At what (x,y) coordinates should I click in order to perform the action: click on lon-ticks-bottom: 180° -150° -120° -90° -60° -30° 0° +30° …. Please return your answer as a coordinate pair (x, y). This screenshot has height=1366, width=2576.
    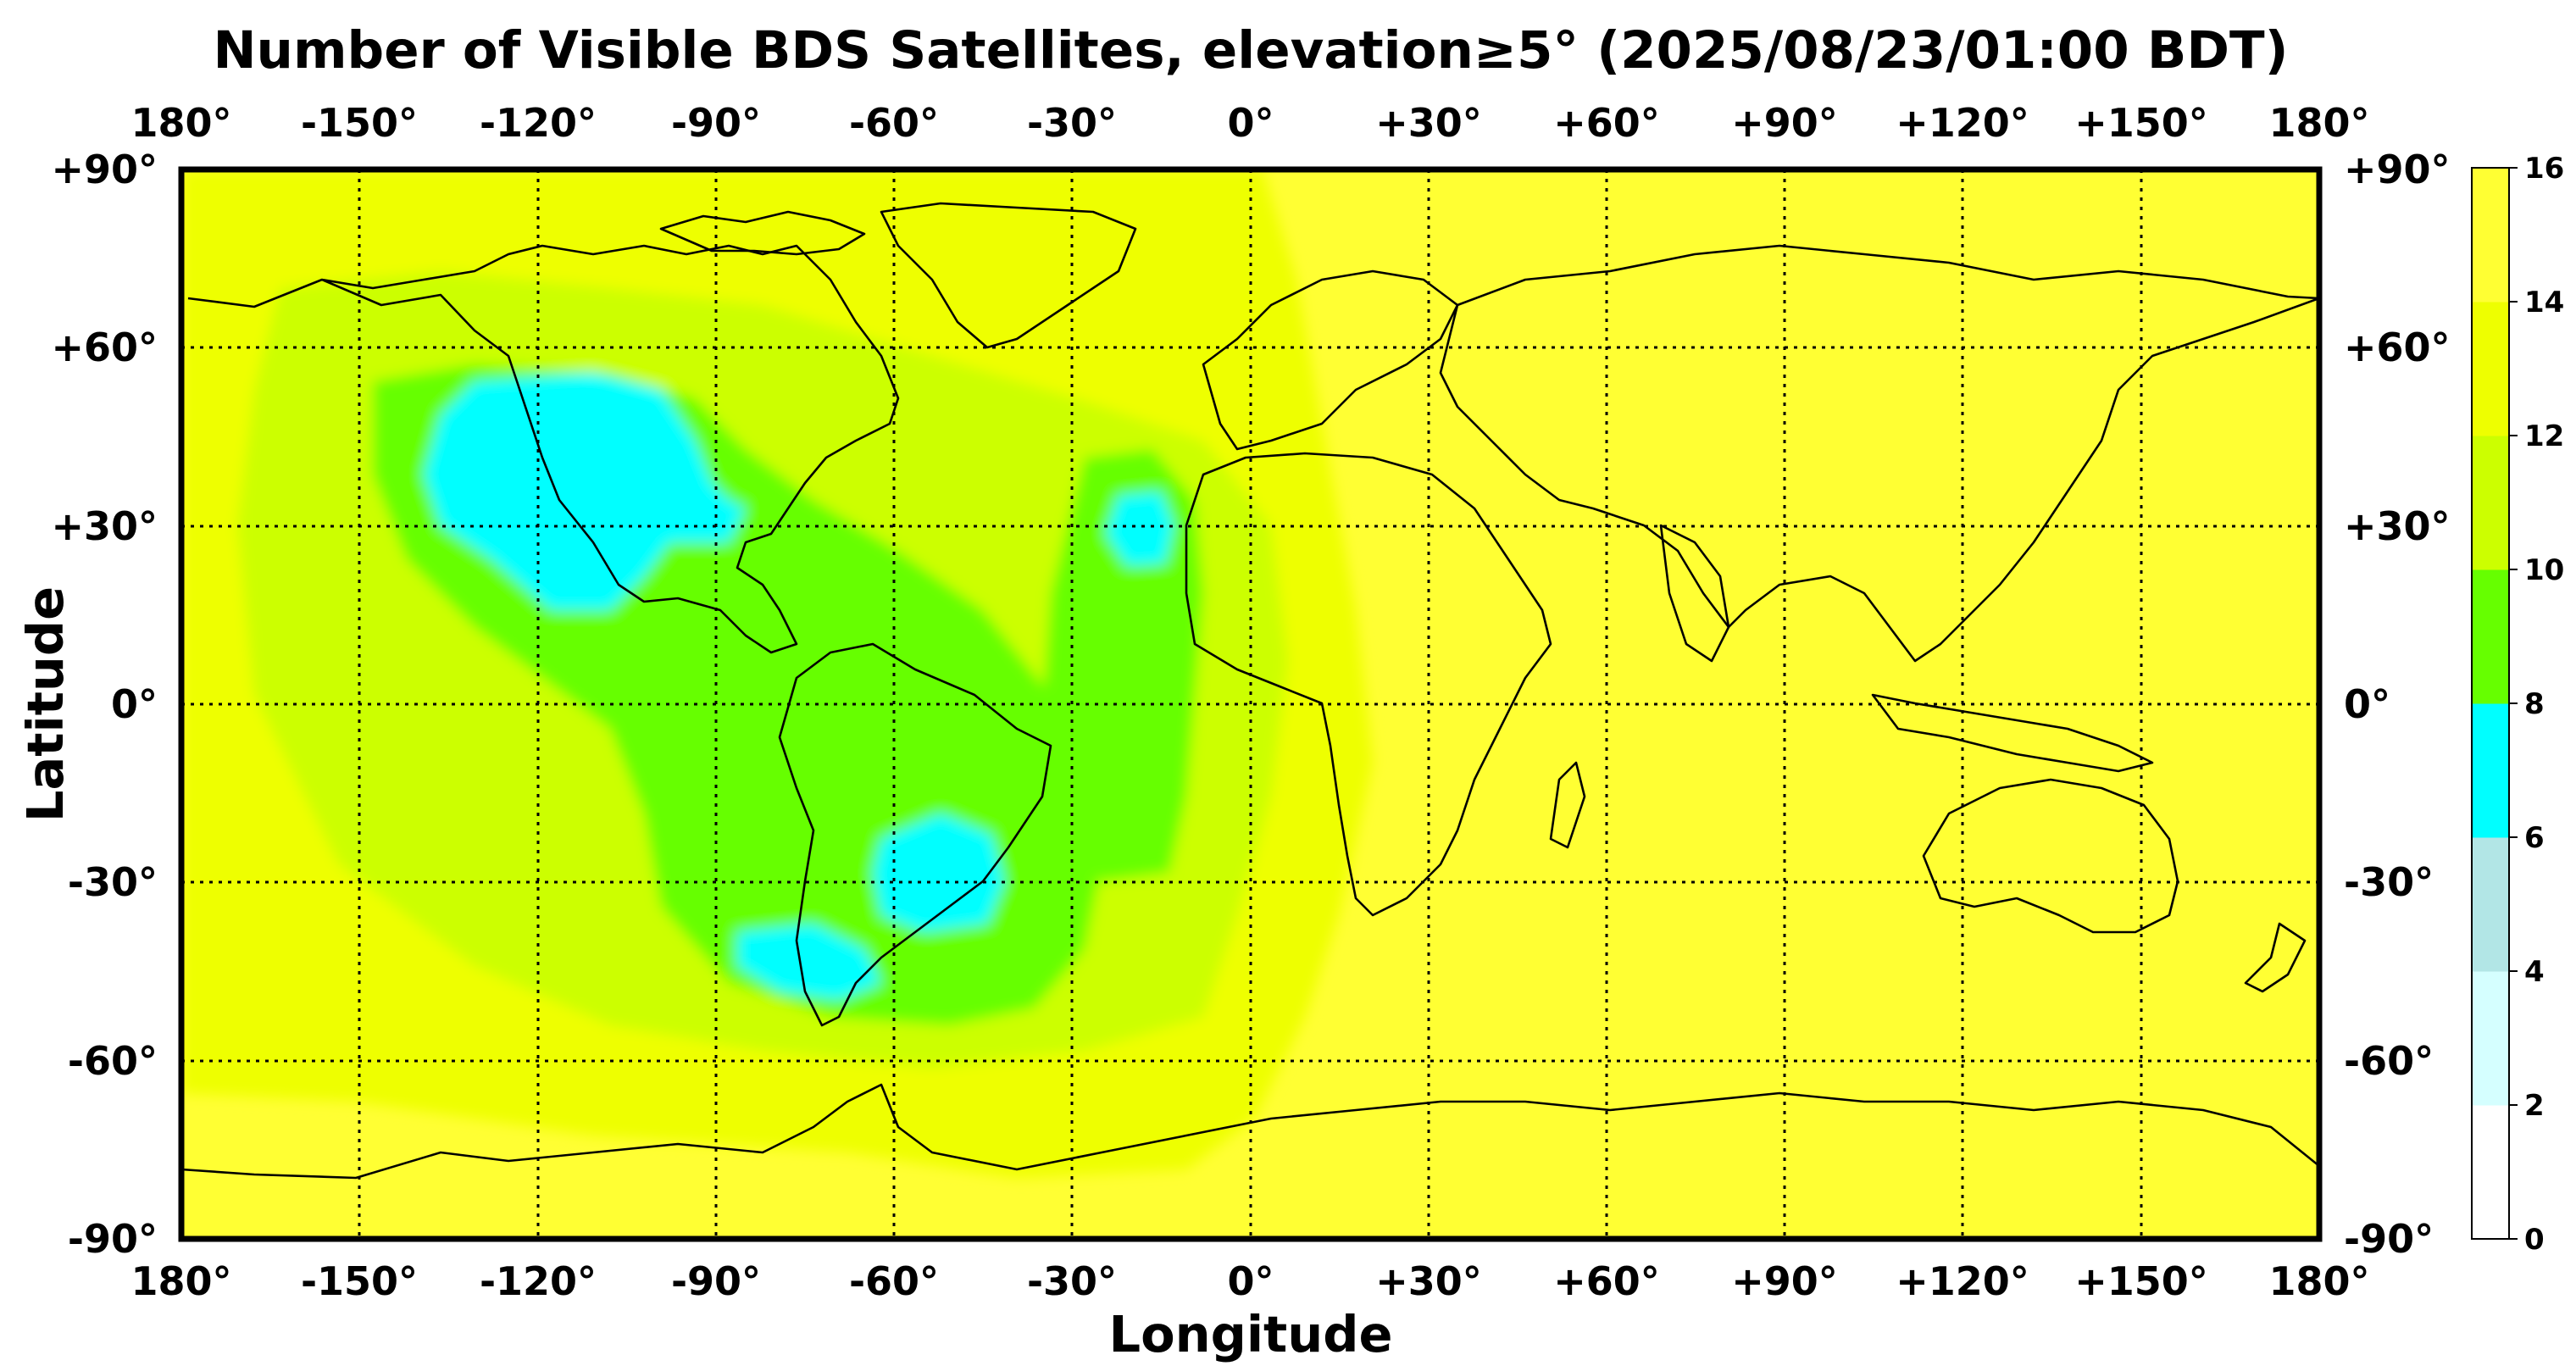
    Looking at the image, I should click on (1249, 1281).